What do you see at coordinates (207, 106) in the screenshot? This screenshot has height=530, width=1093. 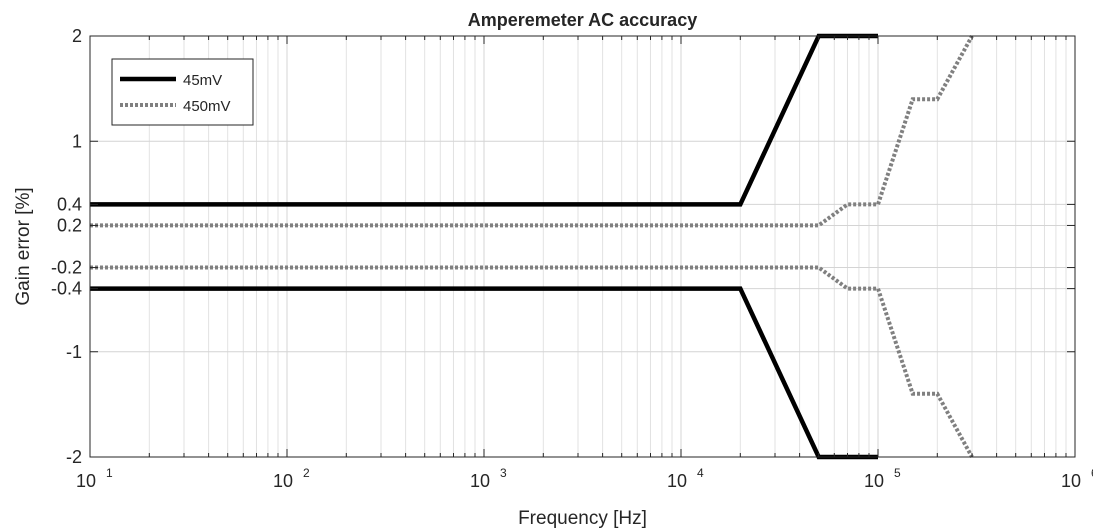 I see `legend-label-2: 450mV` at bounding box center [207, 106].